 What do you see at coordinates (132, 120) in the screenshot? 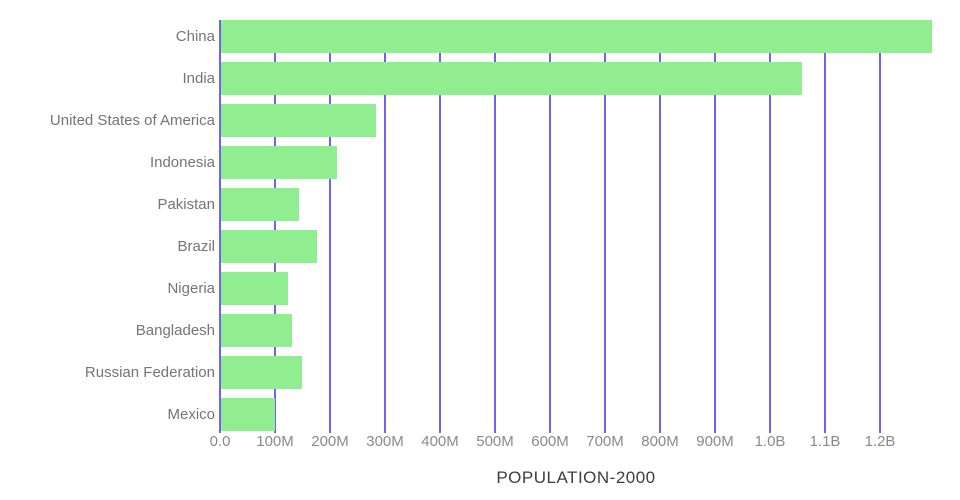
I see `y-tick-label-united-states-of-america: United States of America` at bounding box center [132, 120].